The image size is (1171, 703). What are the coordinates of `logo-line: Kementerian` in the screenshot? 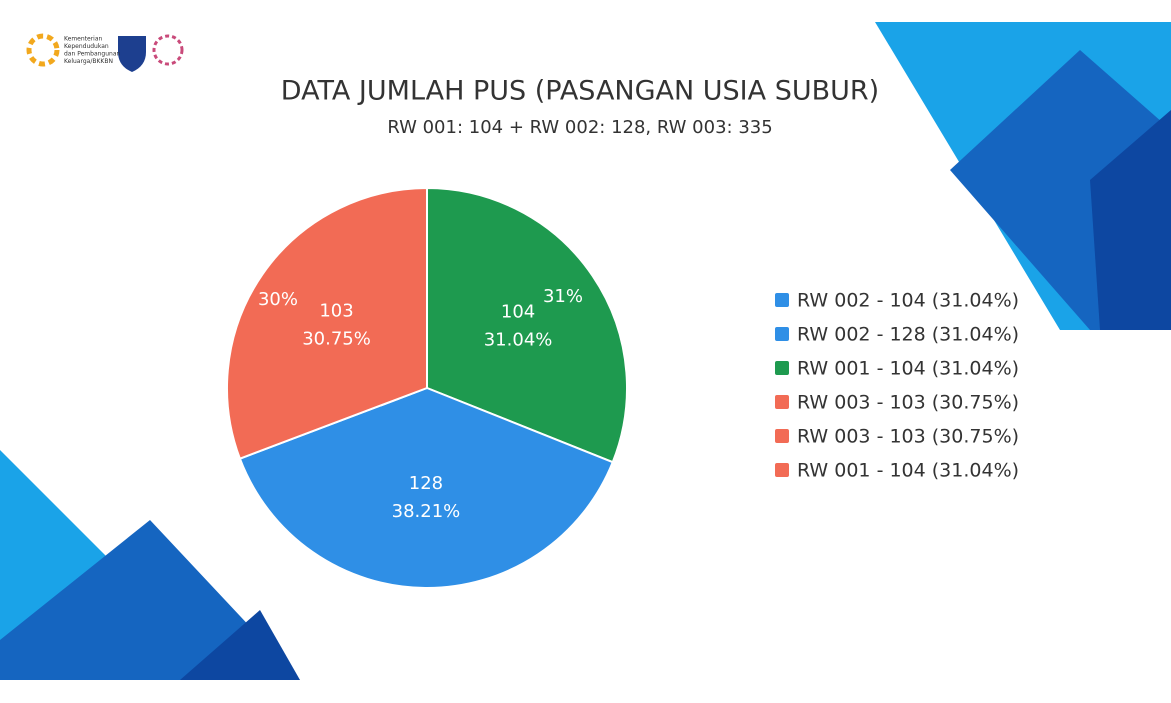 It's located at (83, 39).